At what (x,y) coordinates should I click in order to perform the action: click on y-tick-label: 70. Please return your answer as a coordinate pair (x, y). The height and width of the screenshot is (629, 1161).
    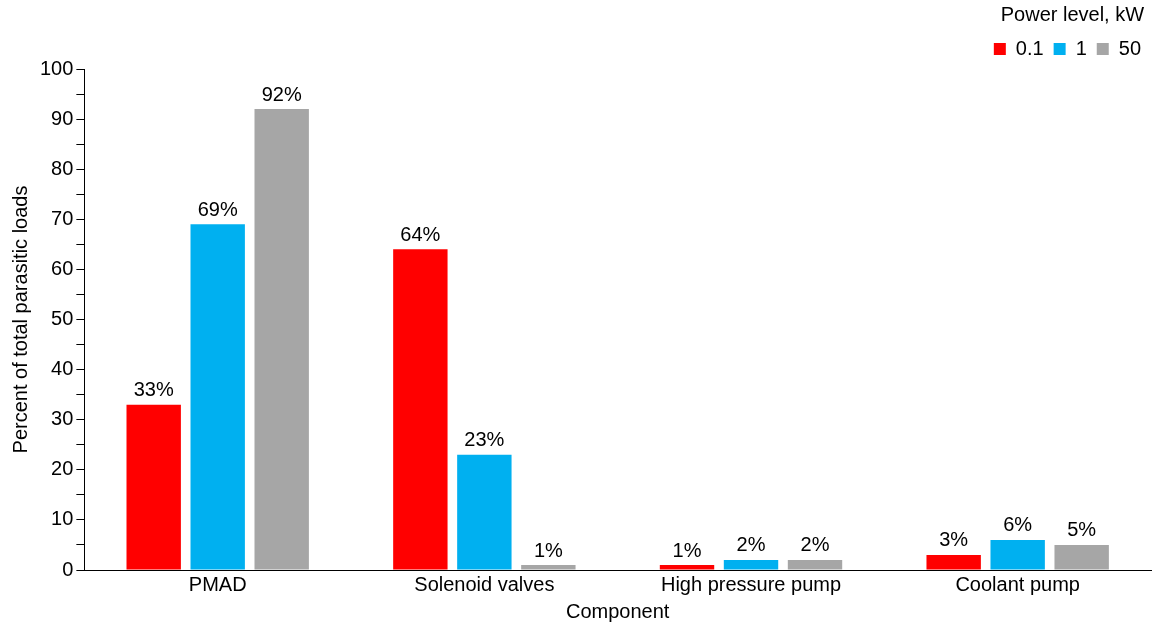
    Looking at the image, I should click on (62, 217).